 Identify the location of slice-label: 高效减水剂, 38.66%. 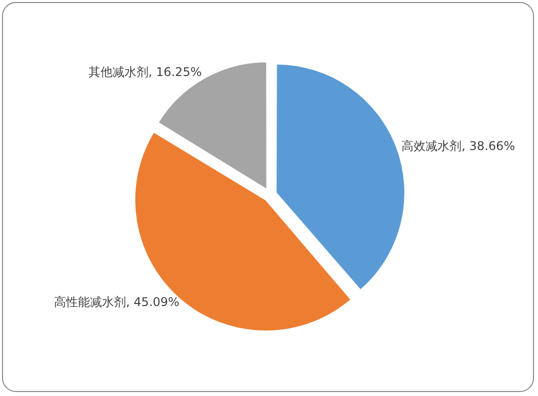
(459, 146).